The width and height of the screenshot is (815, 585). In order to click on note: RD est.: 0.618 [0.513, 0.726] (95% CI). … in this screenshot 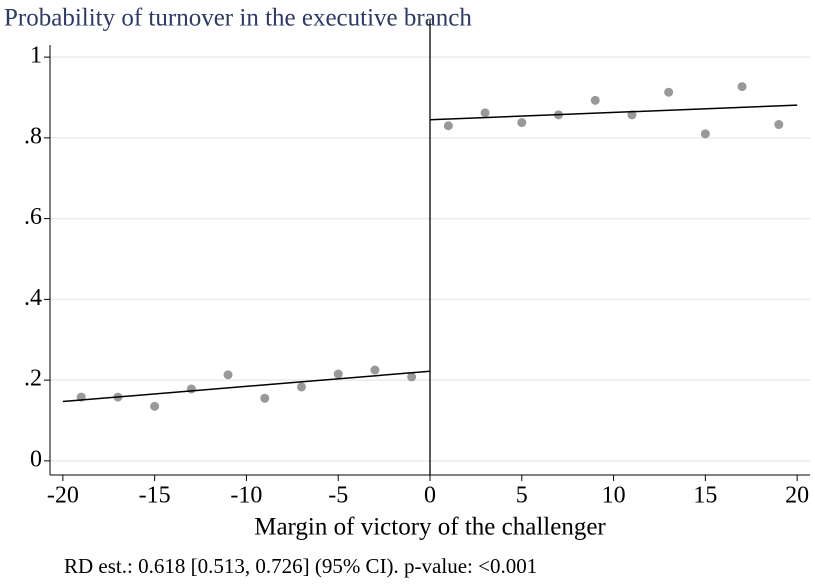, I will do `click(300, 566)`.